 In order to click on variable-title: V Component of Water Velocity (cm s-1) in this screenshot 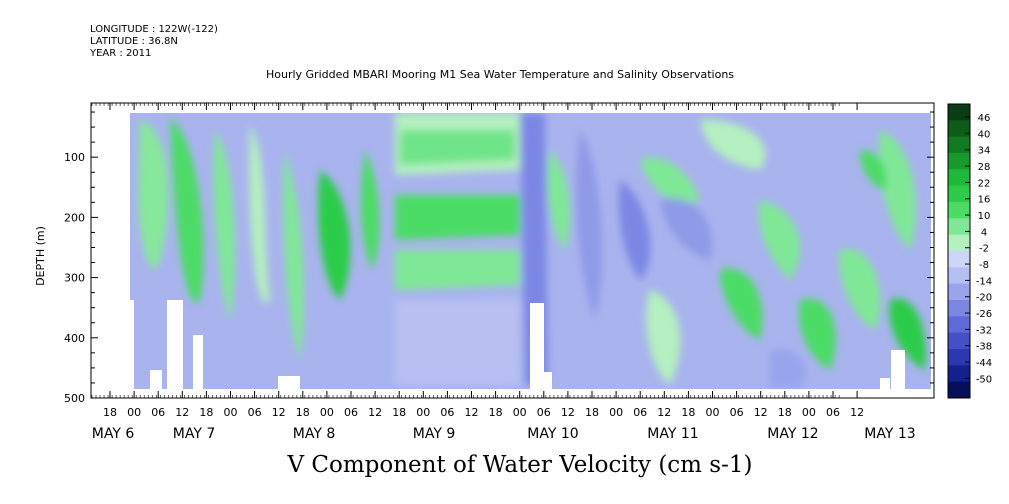, I will do `click(520, 465)`.